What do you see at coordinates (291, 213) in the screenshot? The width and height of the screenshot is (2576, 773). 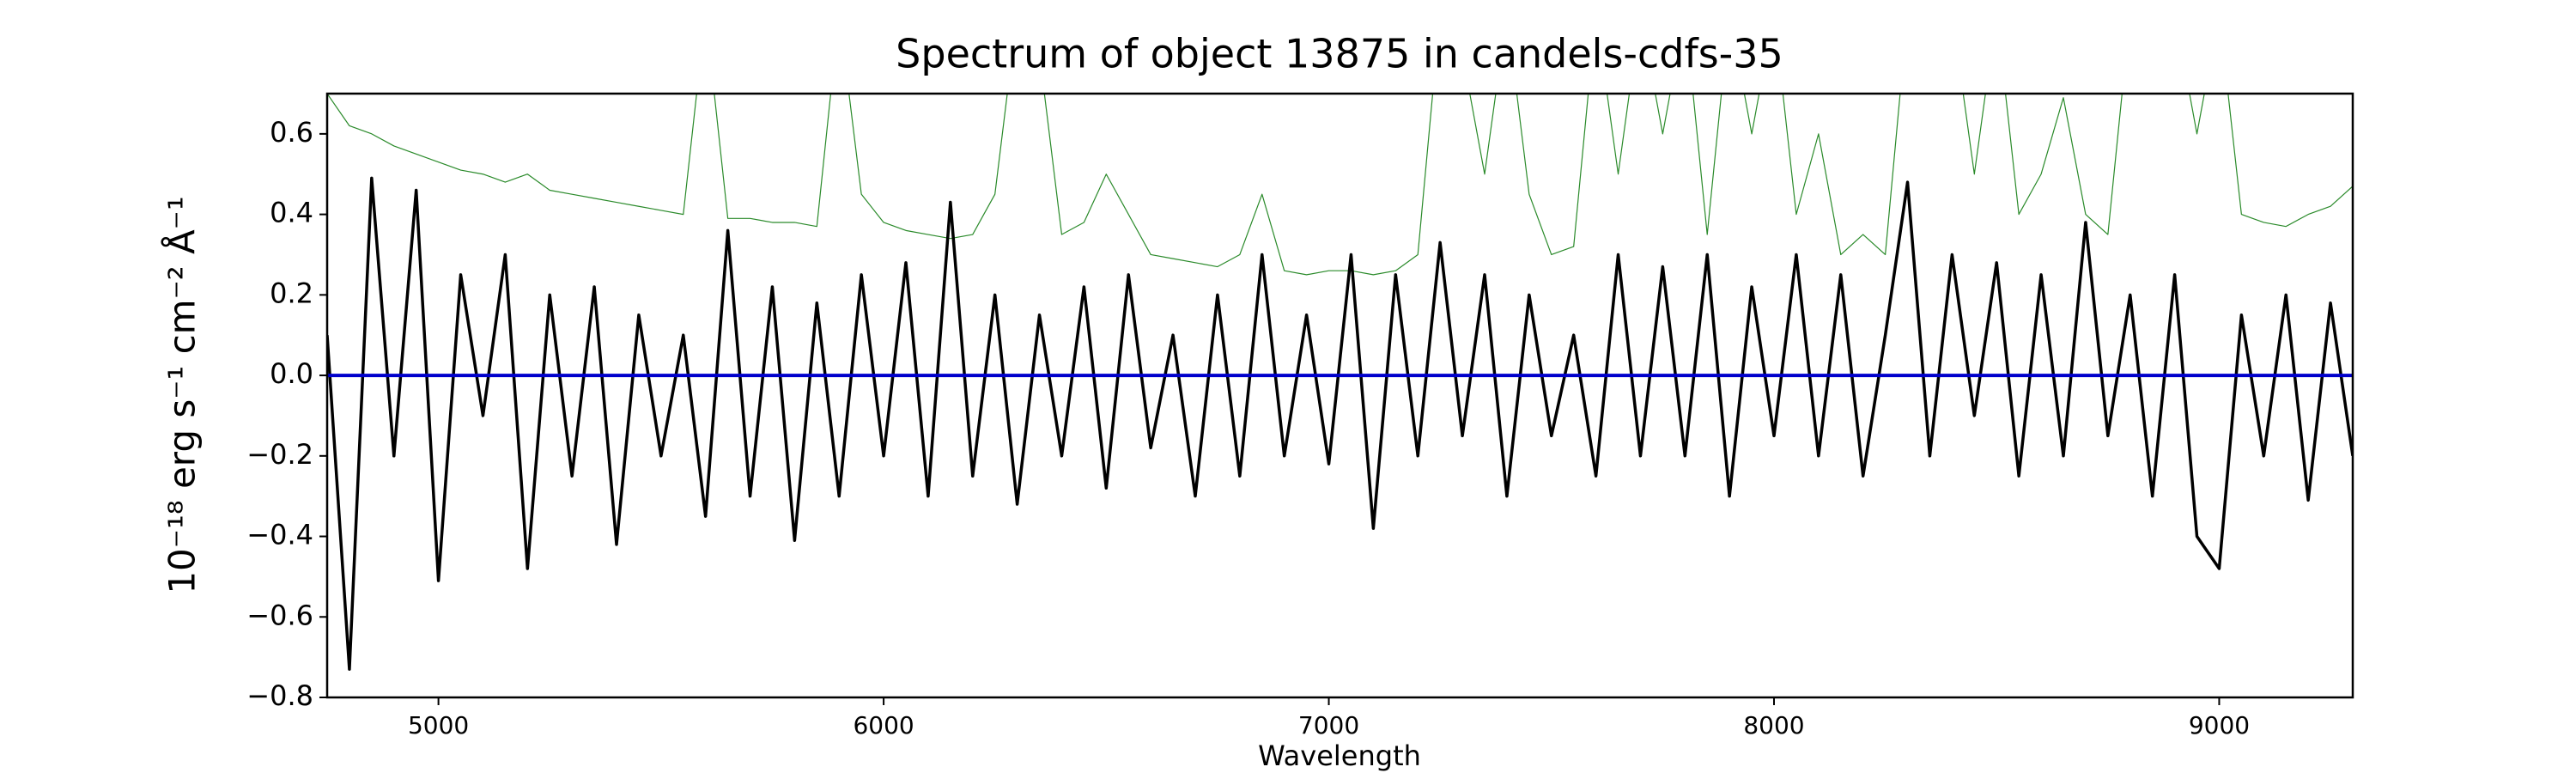 I see `y-tick-label: 0.4` at bounding box center [291, 213].